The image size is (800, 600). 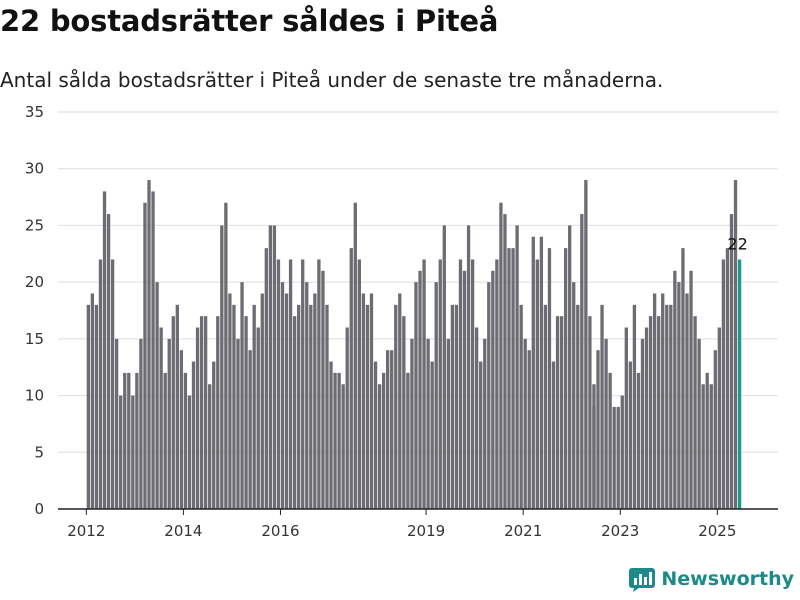 I want to click on bar-highlight, so click(x=739, y=384).